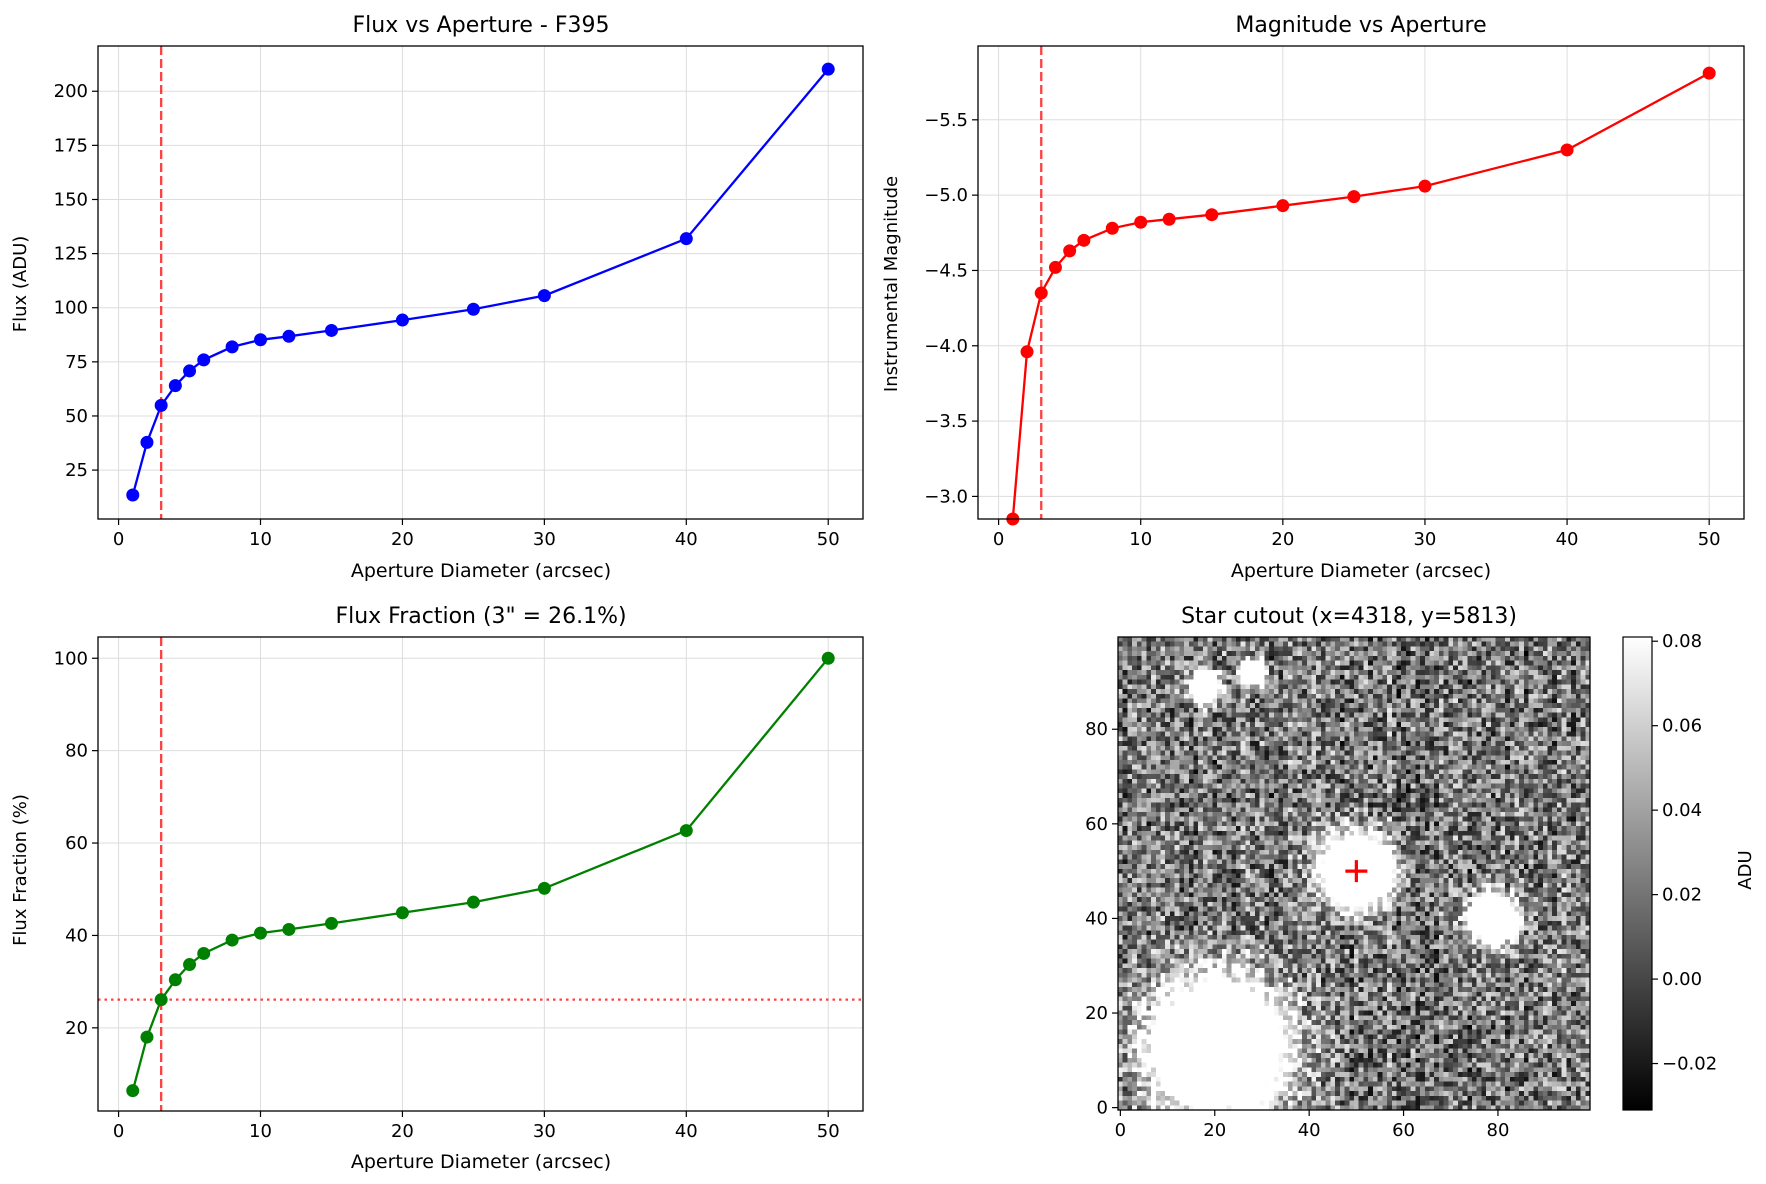 The width and height of the screenshot is (1766, 1184). What do you see at coordinates (1689, 1064) in the screenshot?
I see `colorbar-tick-label: −0.02` at bounding box center [1689, 1064].